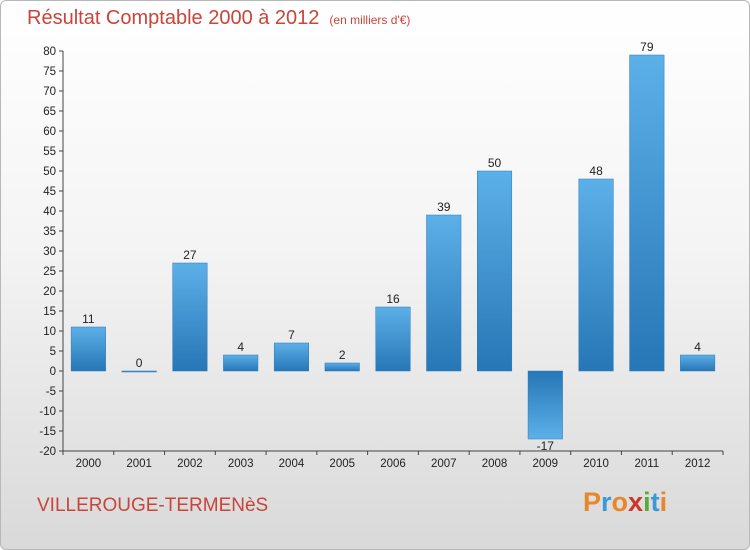 Image resolution: width=750 pixels, height=550 pixels. I want to click on bar-2005, so click(342, 367).